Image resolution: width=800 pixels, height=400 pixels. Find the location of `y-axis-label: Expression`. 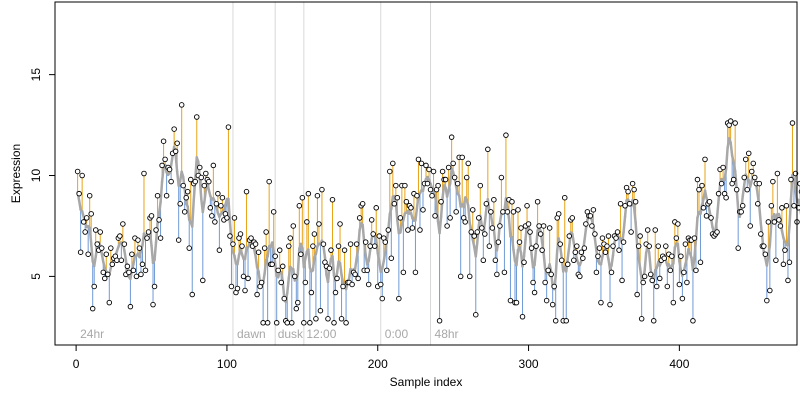

y-axis-label: Expression is located at coordinates (16, 173).